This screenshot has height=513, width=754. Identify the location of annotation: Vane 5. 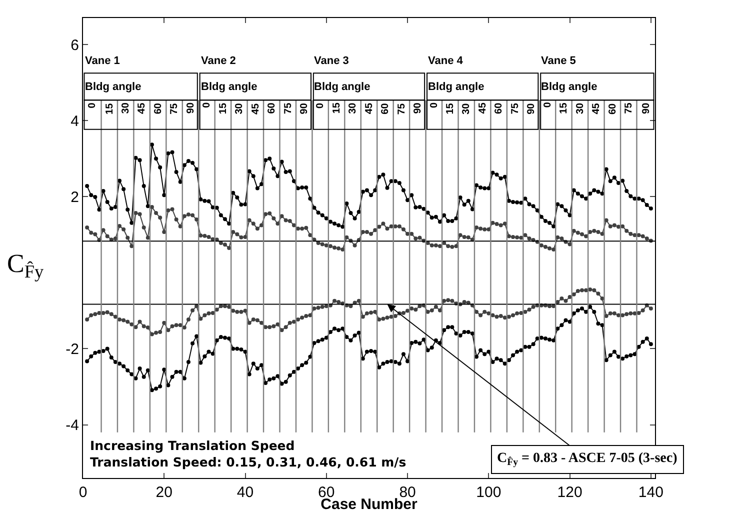
(558, 61).